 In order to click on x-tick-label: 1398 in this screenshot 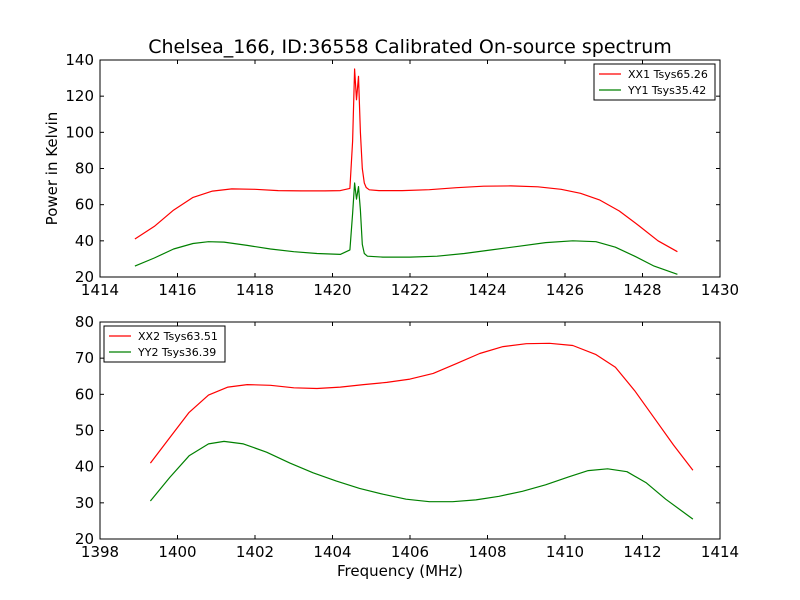, I will do `click(100, 552)`.